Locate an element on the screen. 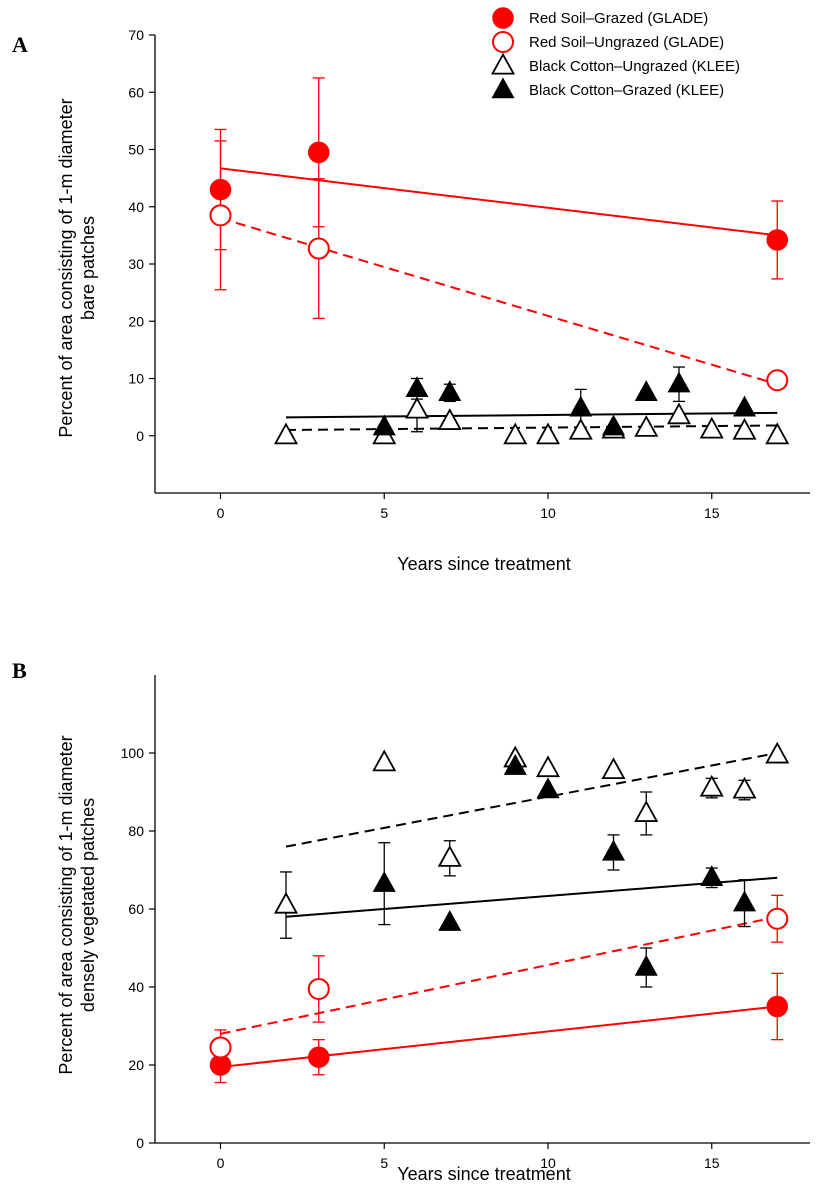 The image size is (817, 1193). b-x-tick-label: 0 is located at coordinates (221, 1163).